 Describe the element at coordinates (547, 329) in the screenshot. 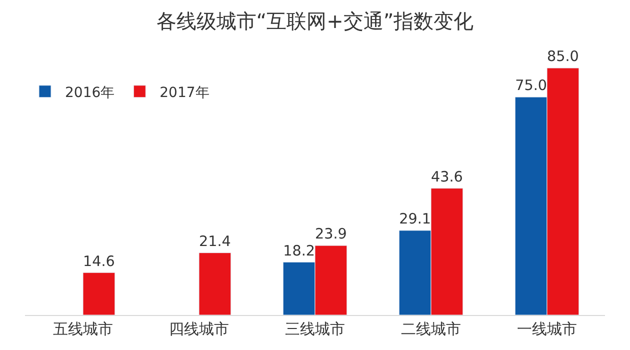

I see `x-tick-label: 一线城市` at that location.